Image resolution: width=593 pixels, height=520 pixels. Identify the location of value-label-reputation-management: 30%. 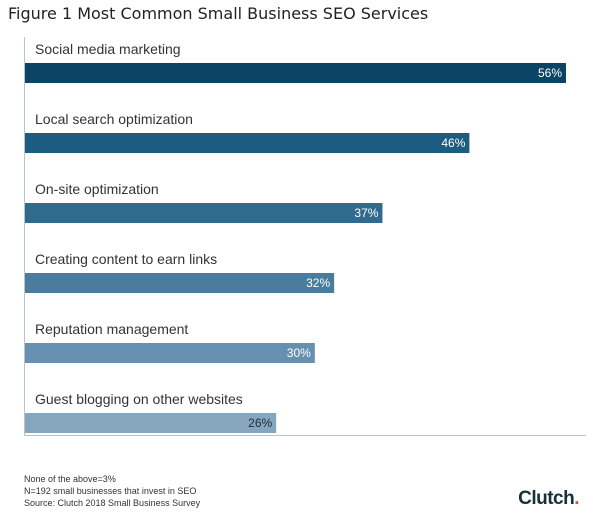
(299, 353).